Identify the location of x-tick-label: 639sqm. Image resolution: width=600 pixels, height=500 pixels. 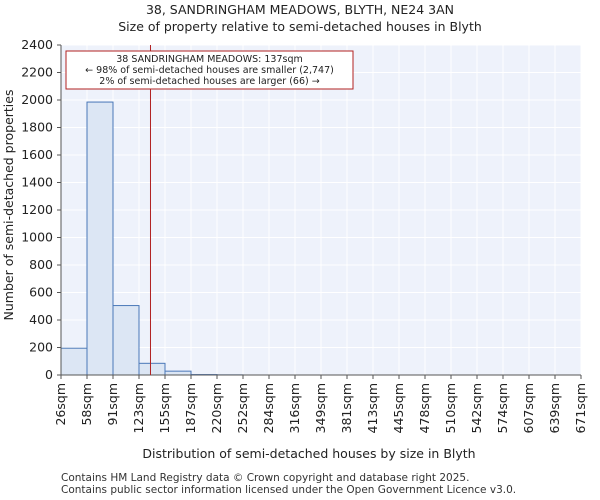
(554, 408).